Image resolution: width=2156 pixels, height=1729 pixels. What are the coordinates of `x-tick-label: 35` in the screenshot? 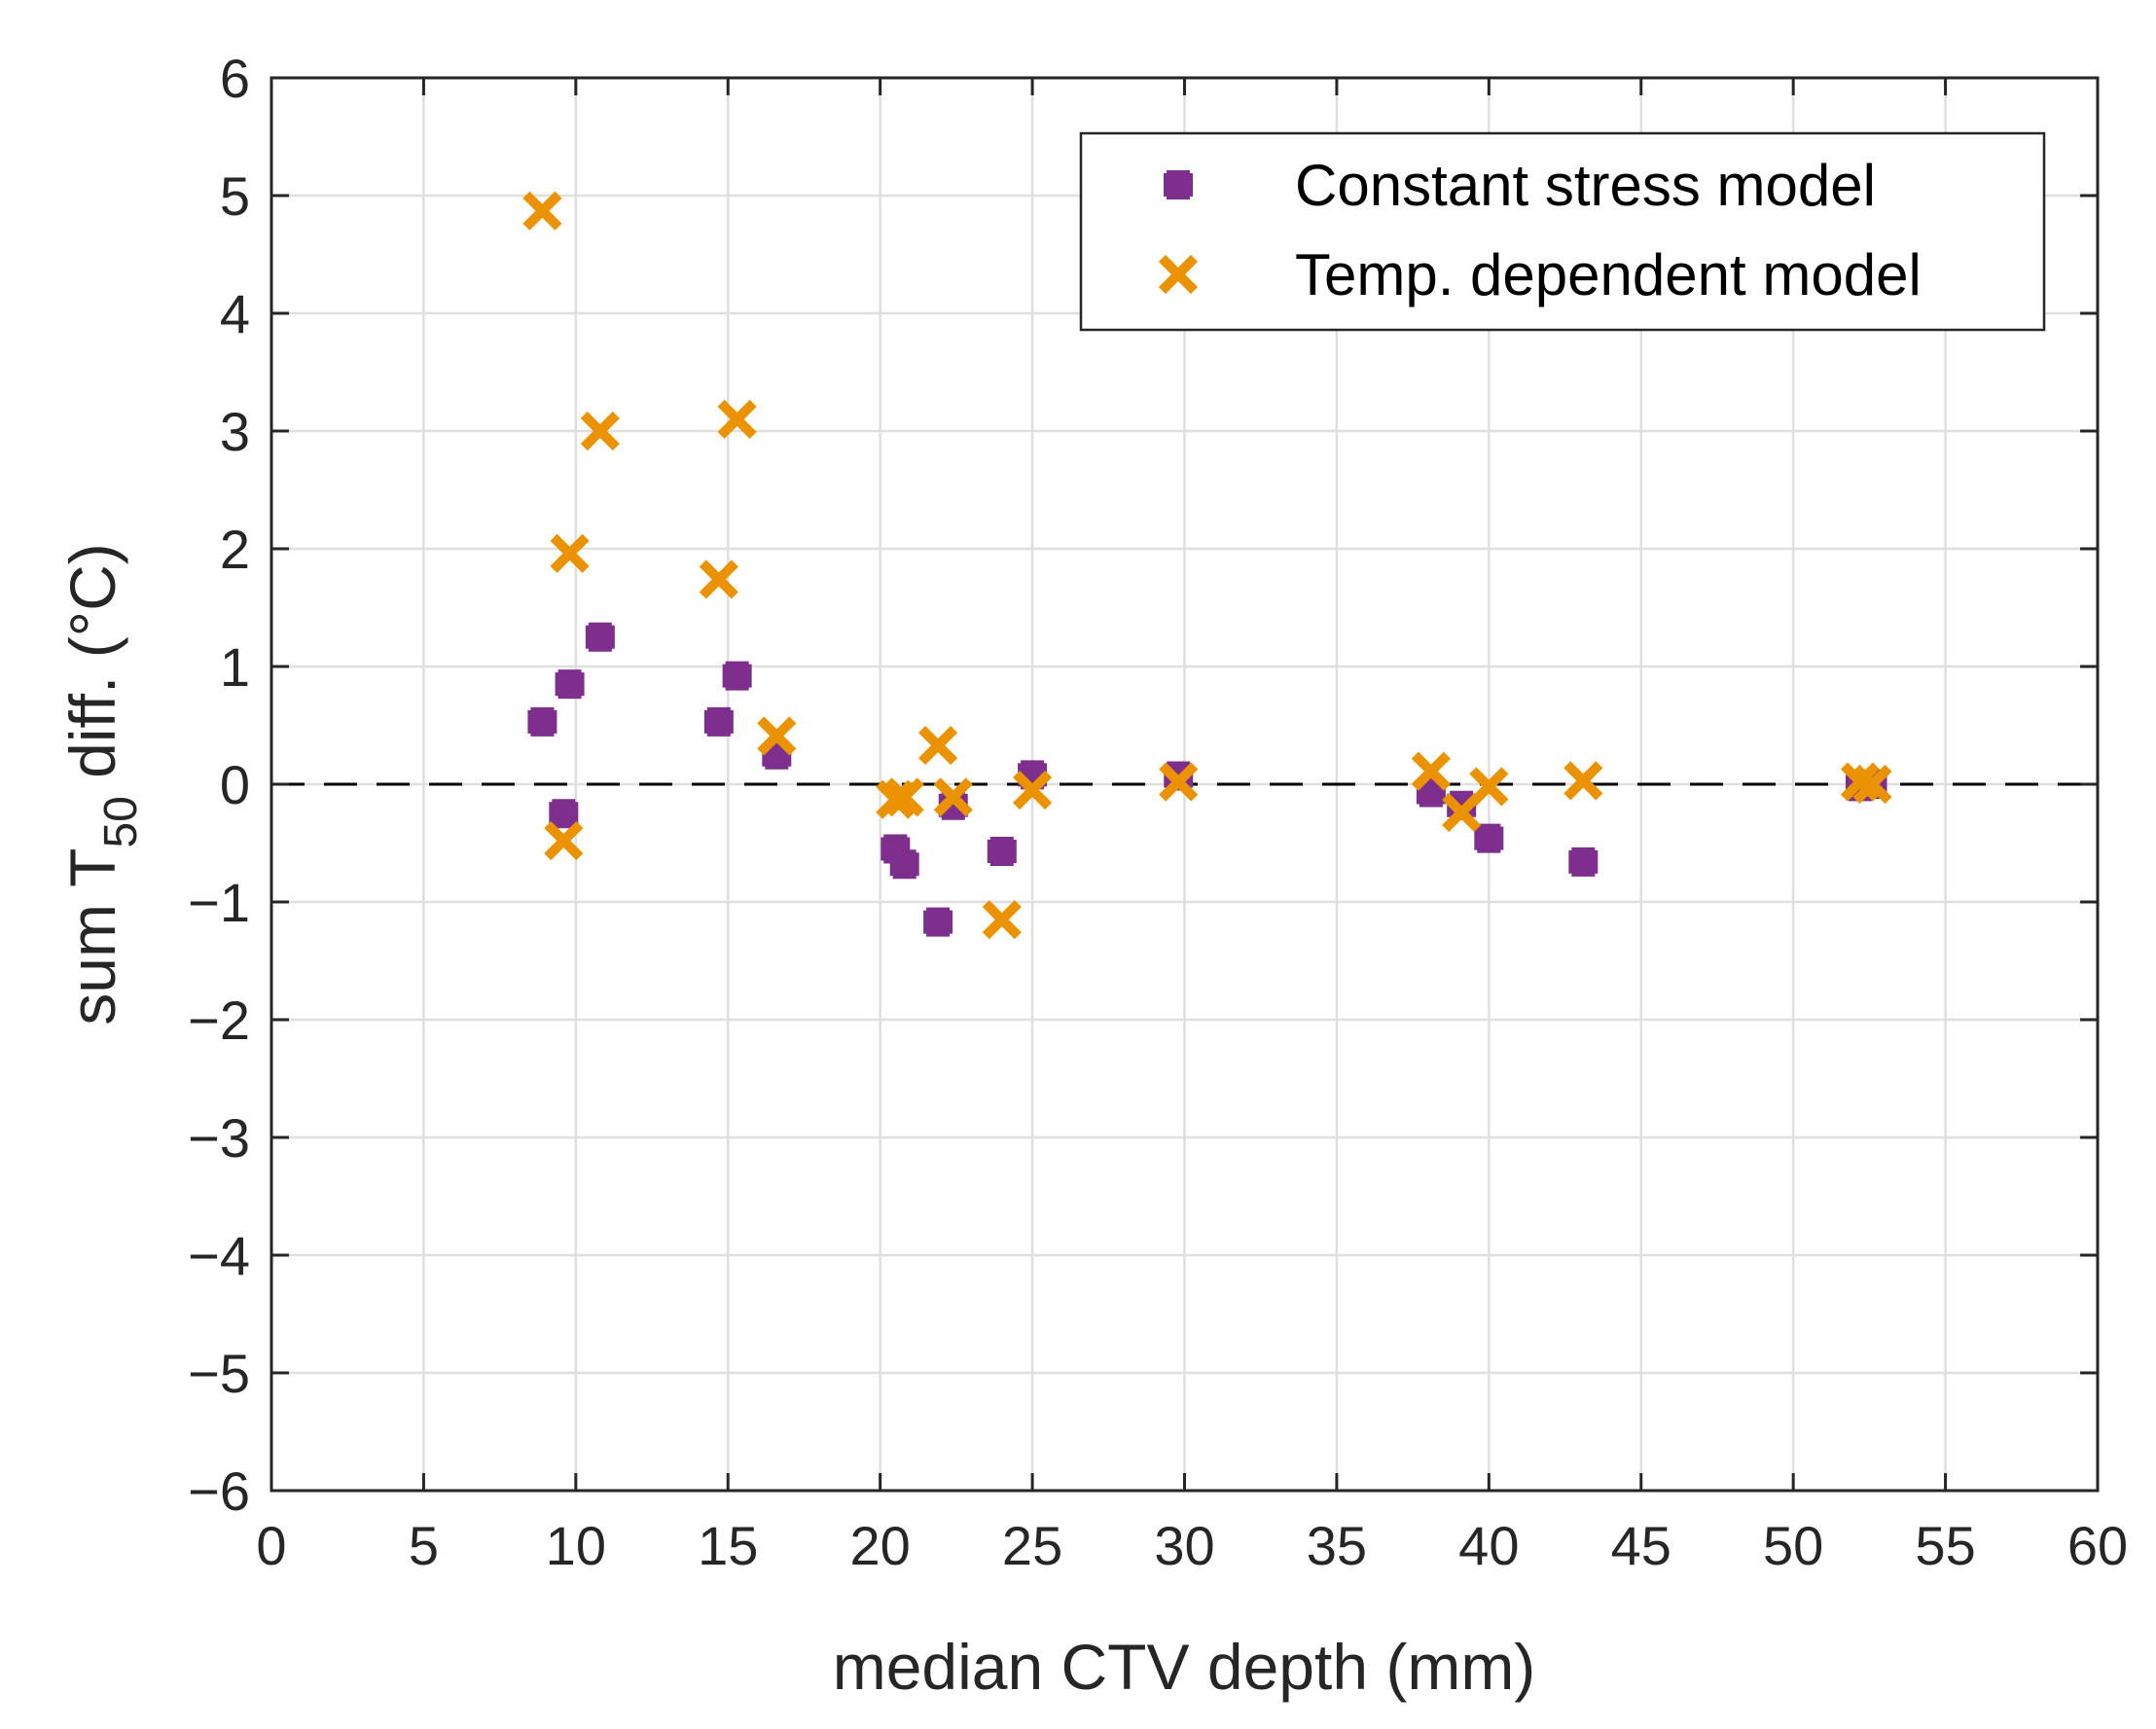 It's located at (1337, 1545).